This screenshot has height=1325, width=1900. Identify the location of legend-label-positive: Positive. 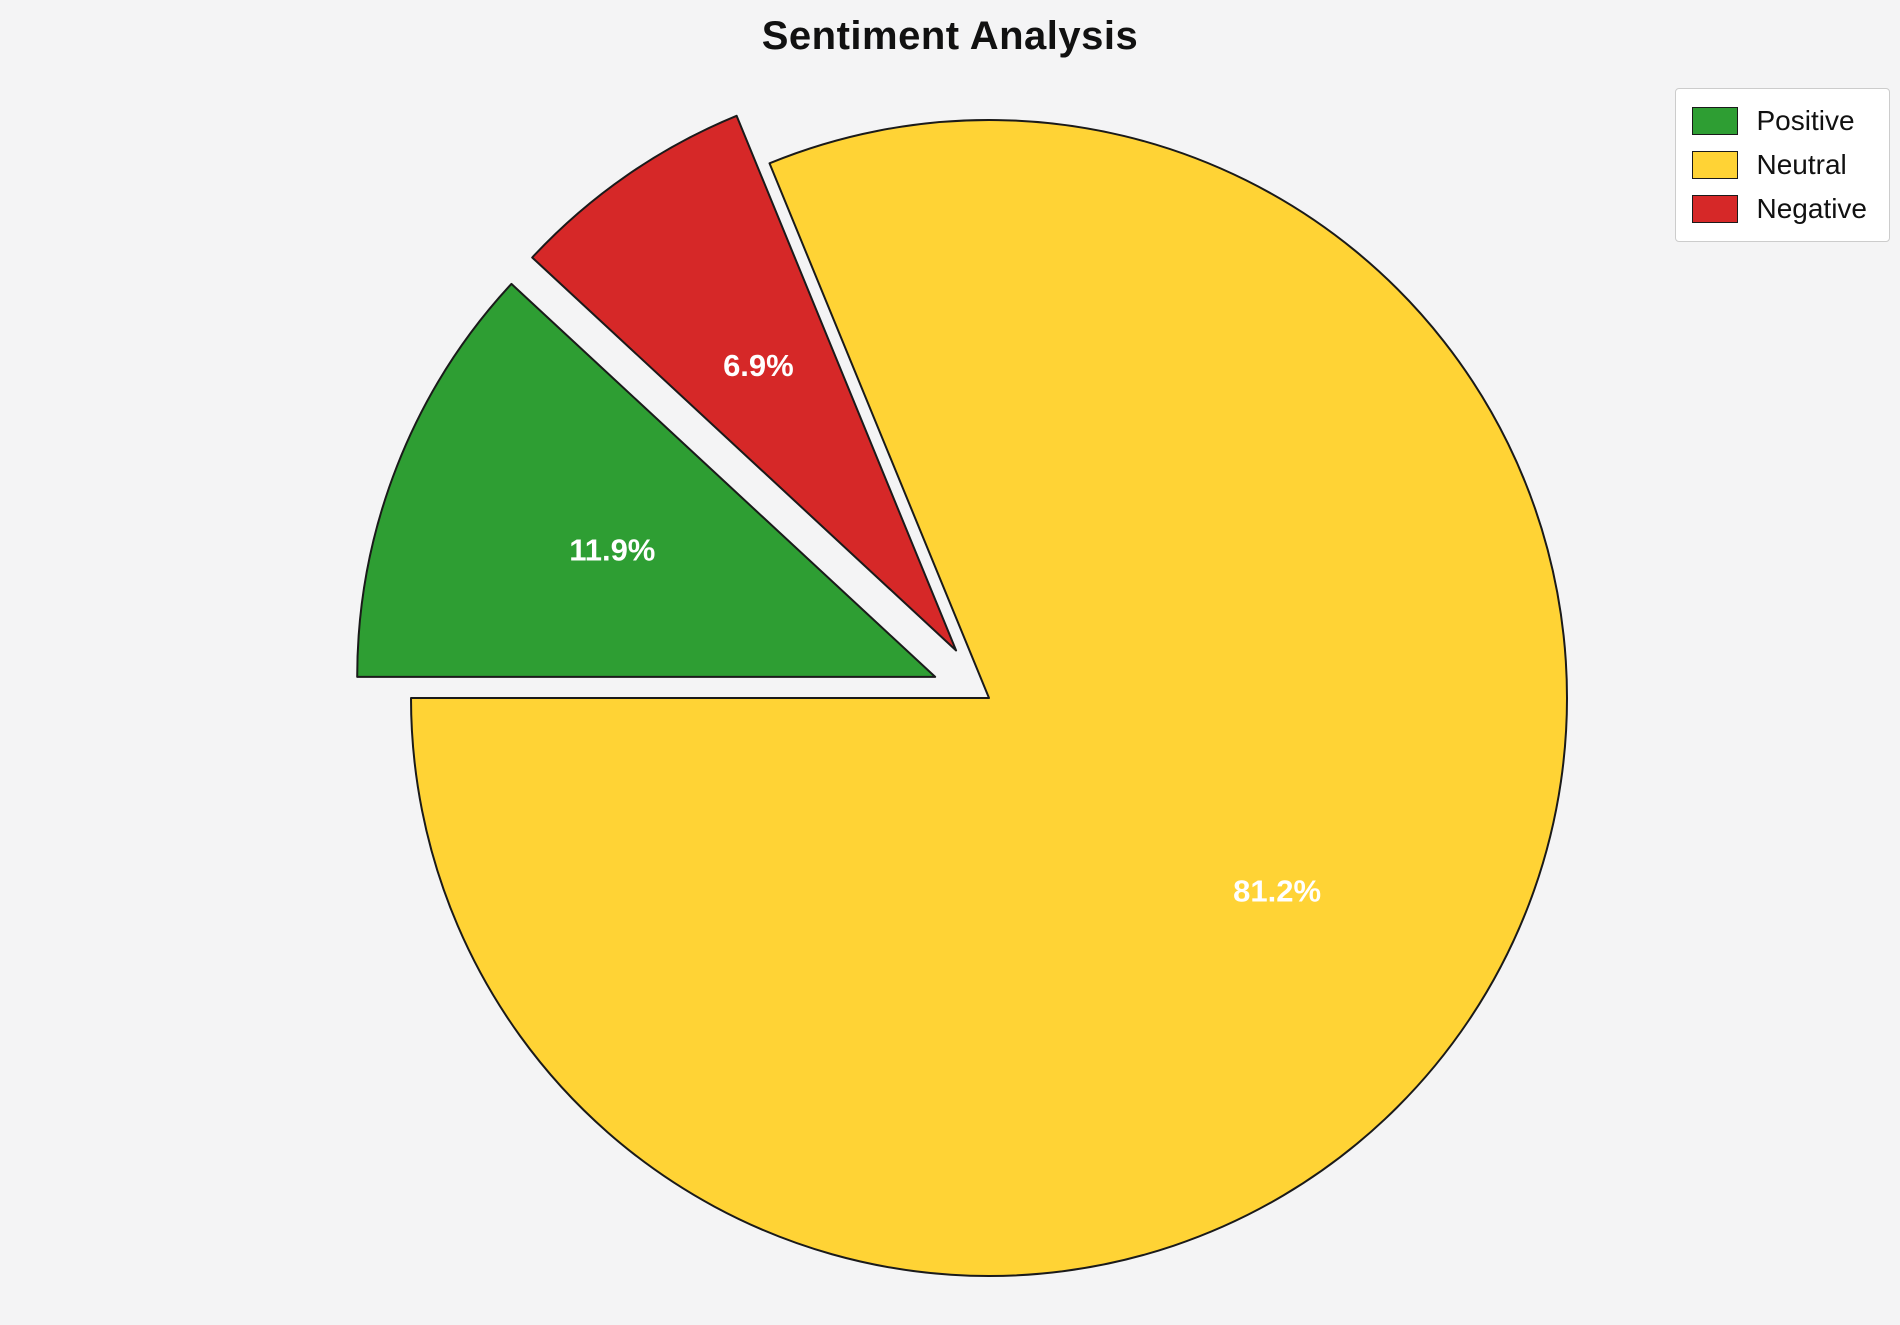
(1805, 120).